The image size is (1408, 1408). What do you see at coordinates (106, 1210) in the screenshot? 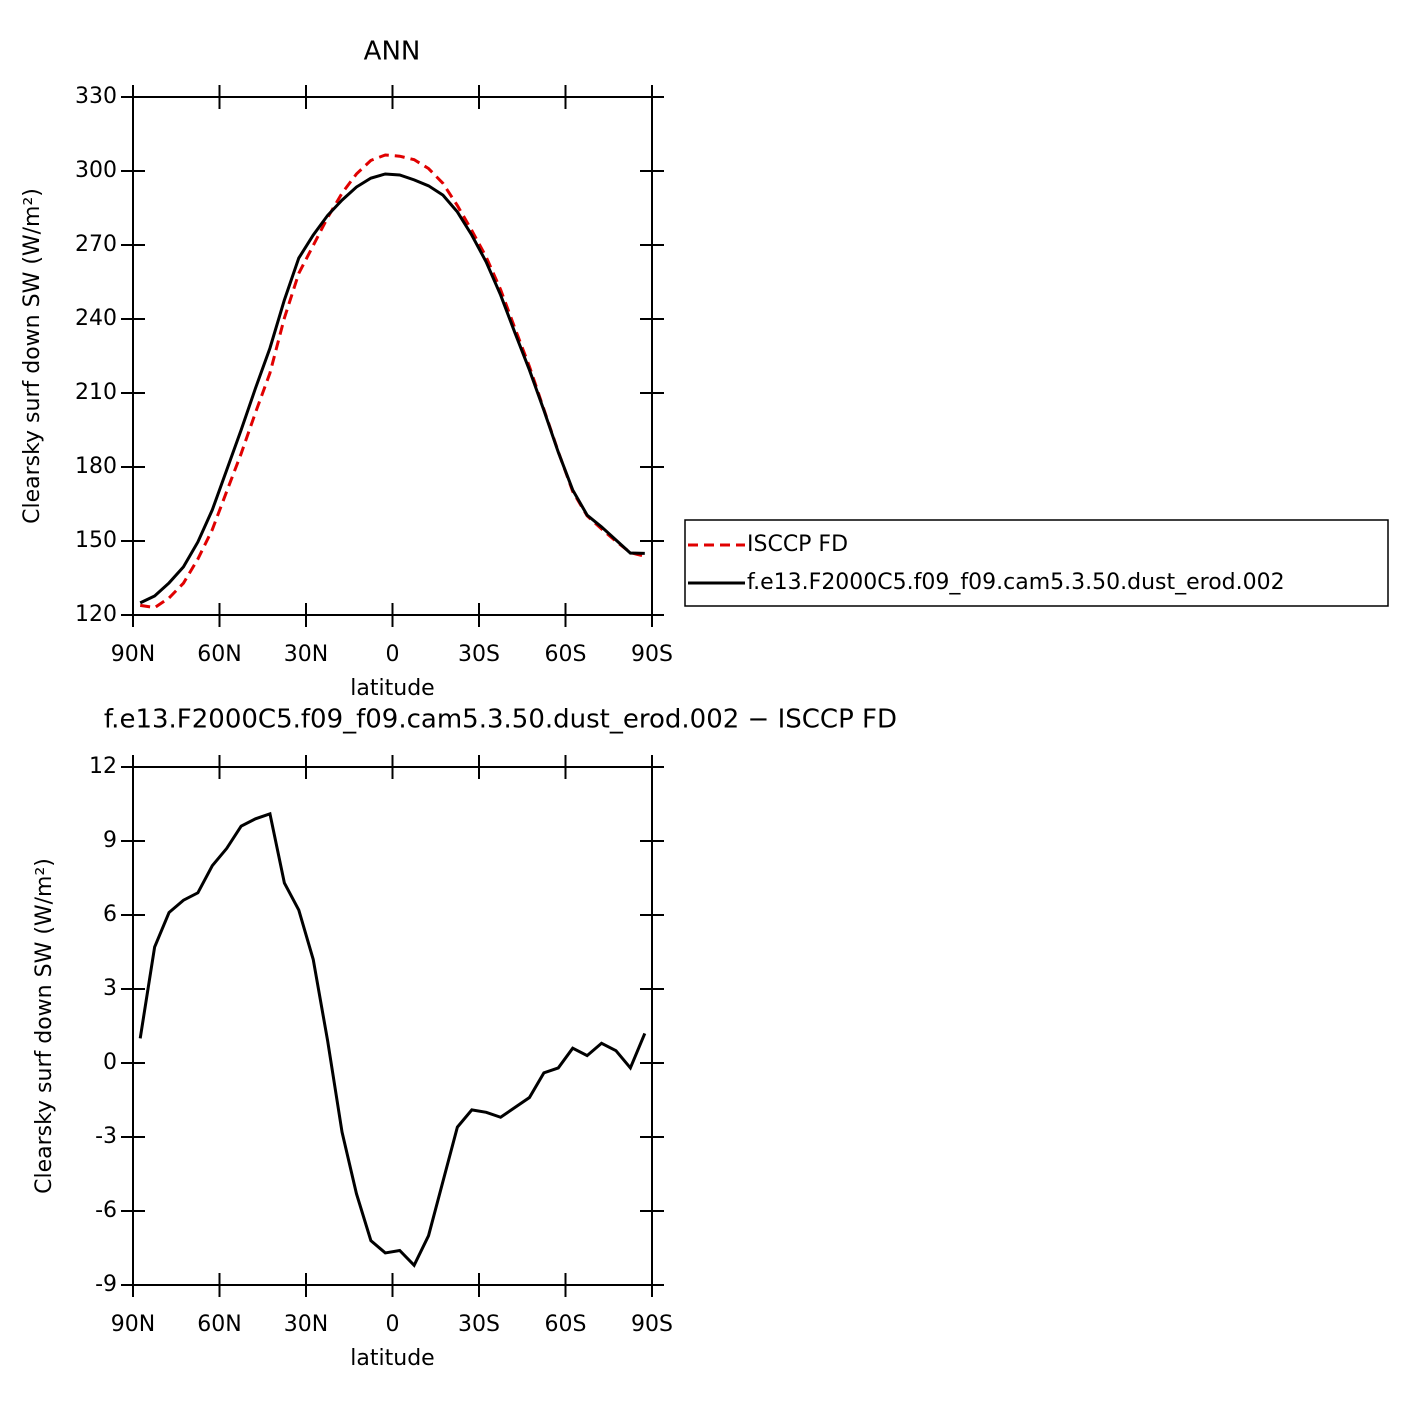
I see `y-tick-label: -6` at bounding box center [106, 1210].